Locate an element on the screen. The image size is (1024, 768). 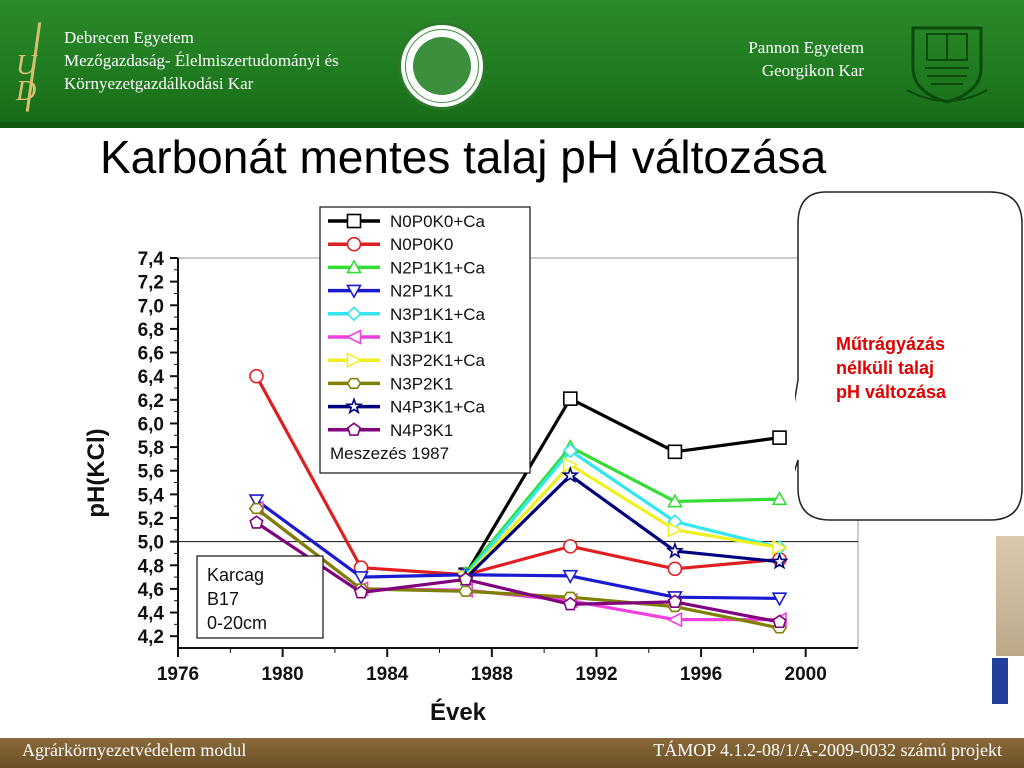
y-axis-title: pH(KCl) is located at coordinates (96, 472).